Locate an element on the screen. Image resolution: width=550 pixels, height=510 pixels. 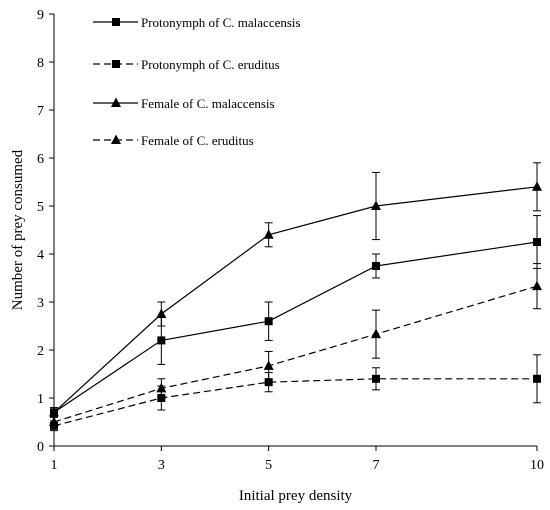
y-tick-label: 2 is located at coordinates (40, 351).